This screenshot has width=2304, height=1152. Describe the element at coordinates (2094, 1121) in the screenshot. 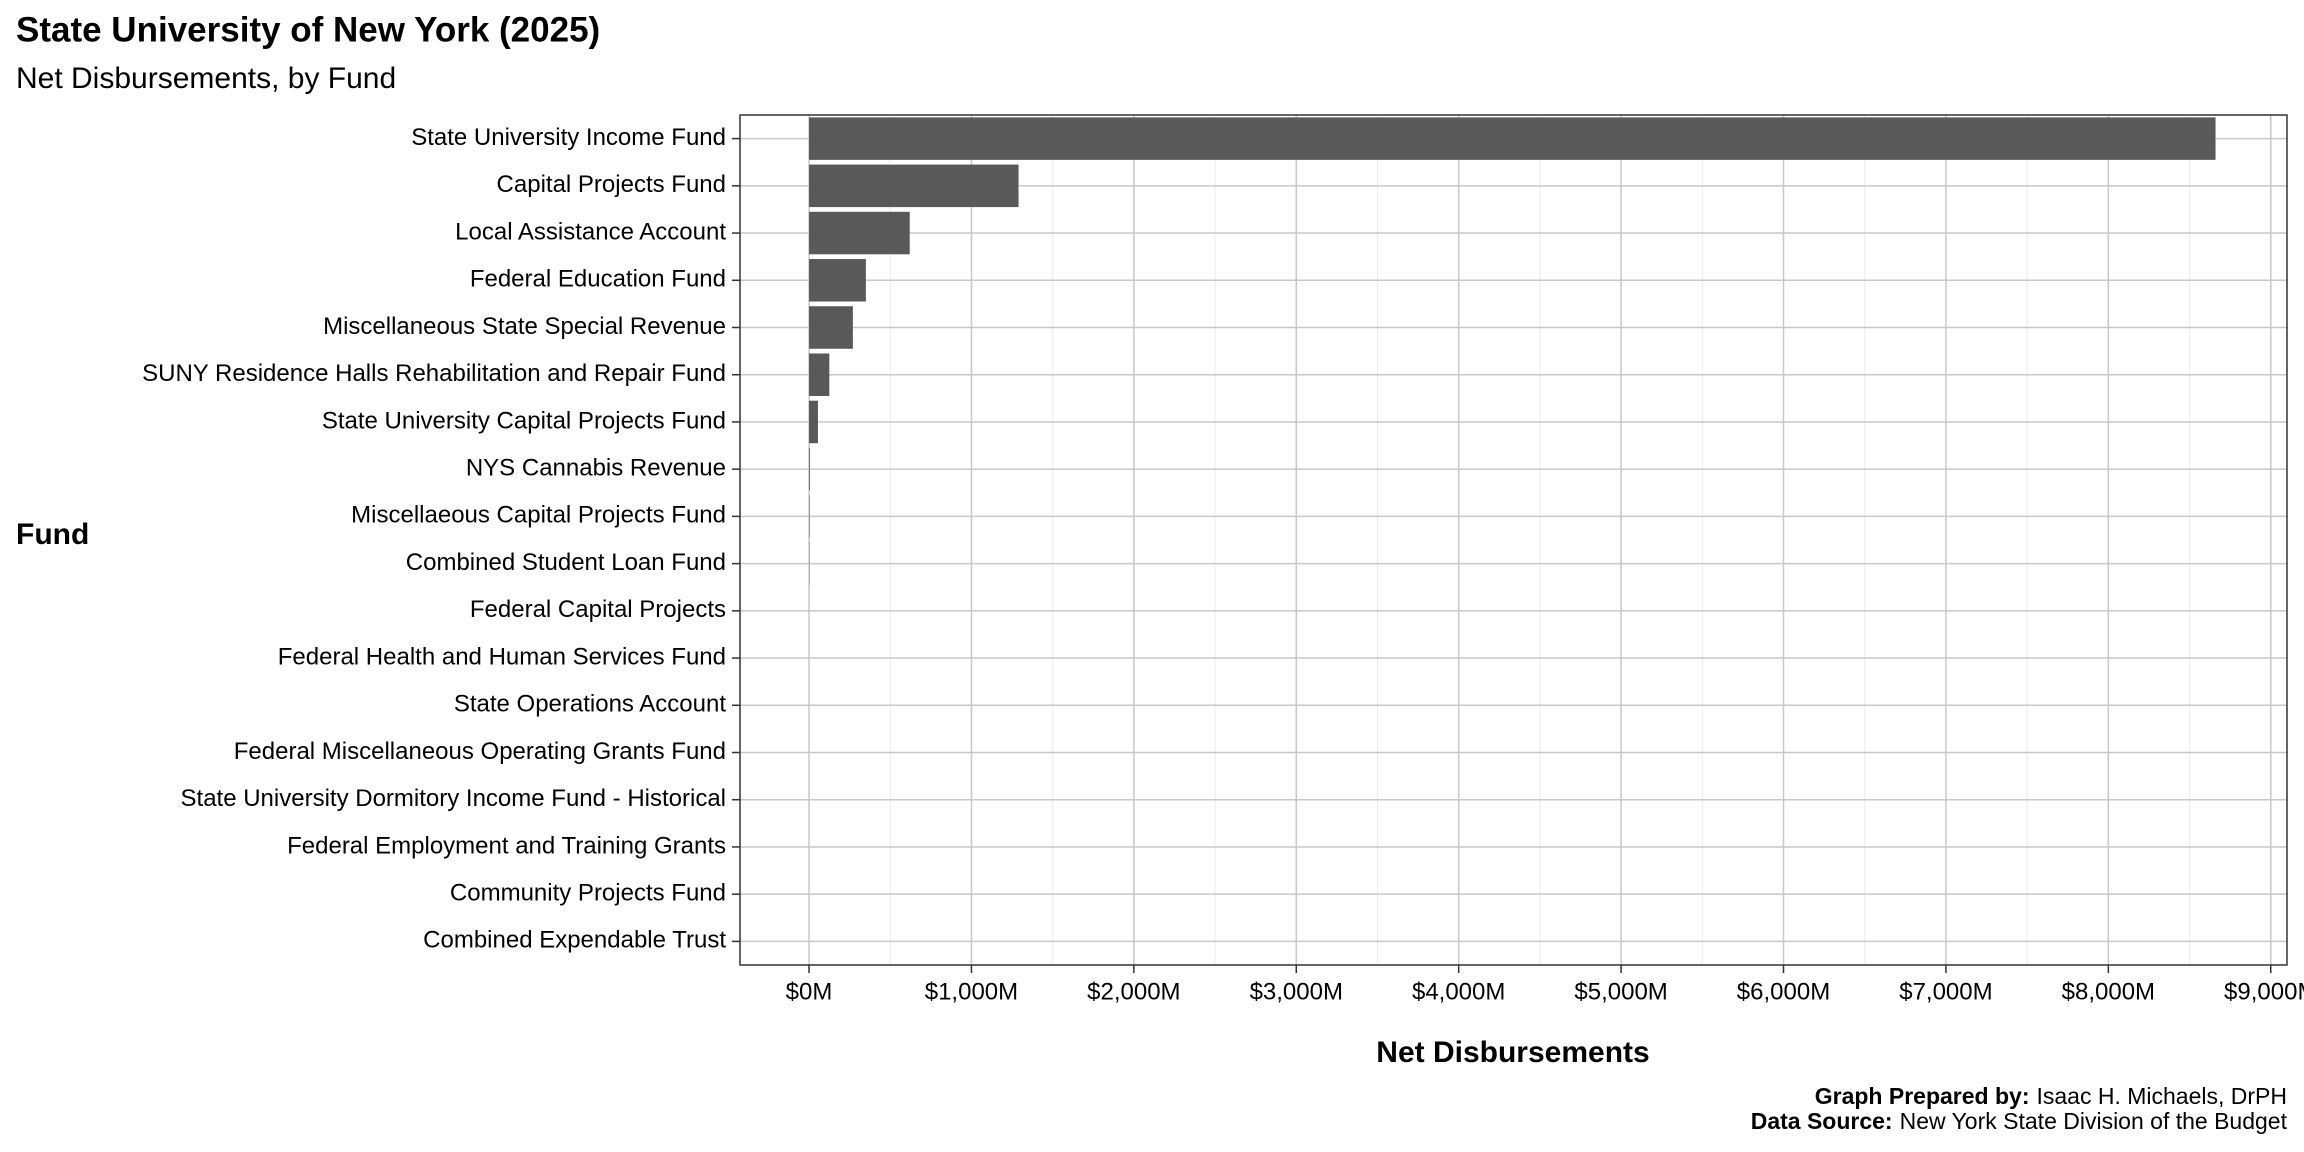

I see `caption-text: New York State Division of the Budget` at that location.